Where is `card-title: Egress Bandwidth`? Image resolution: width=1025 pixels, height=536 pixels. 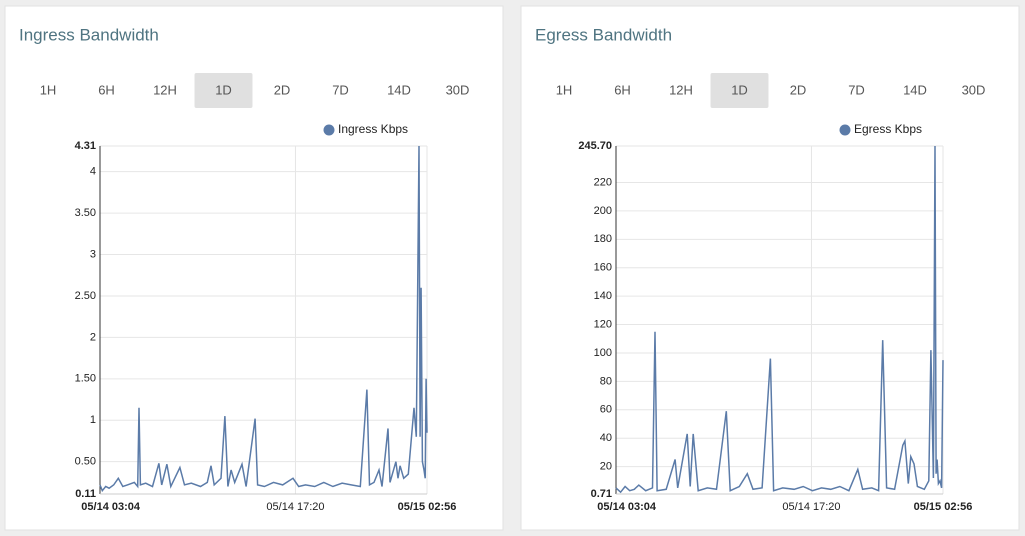 card-title: Egress Bandwidth is located at coordinates (603, 34).